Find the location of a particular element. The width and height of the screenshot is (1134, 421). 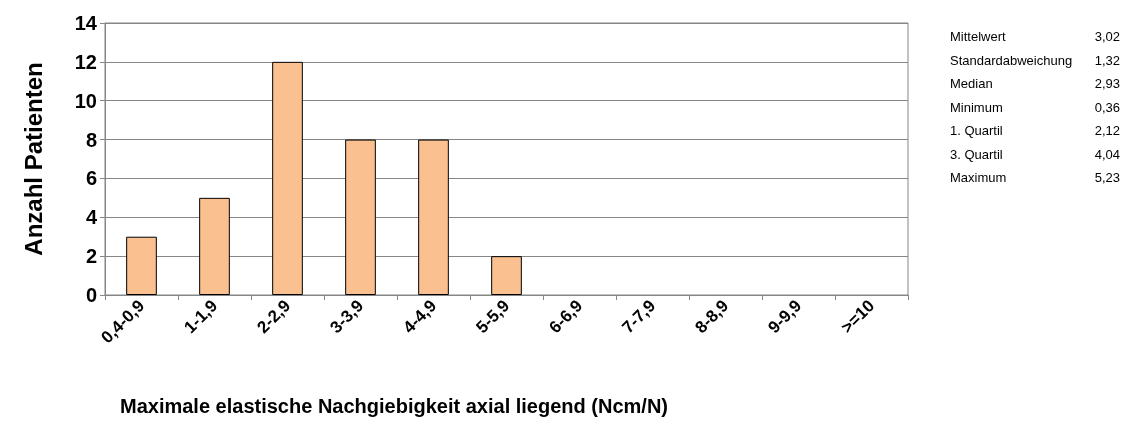

text: Standardabweichung 1,32 is located at coordinates (1035, 60).